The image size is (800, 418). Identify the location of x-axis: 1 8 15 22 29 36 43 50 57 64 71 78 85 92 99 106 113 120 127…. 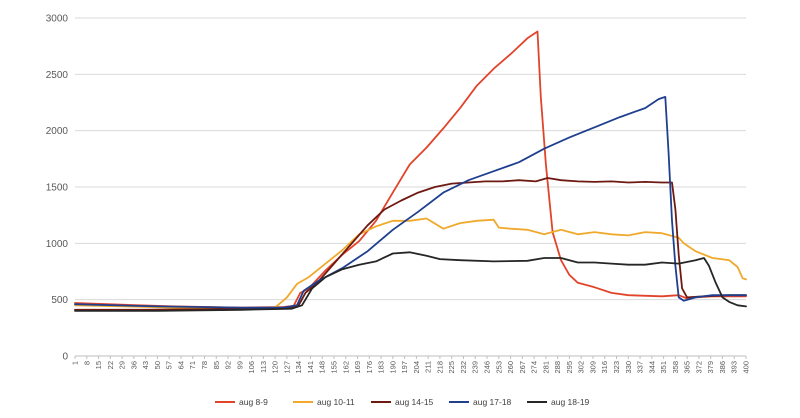
(411, 364).